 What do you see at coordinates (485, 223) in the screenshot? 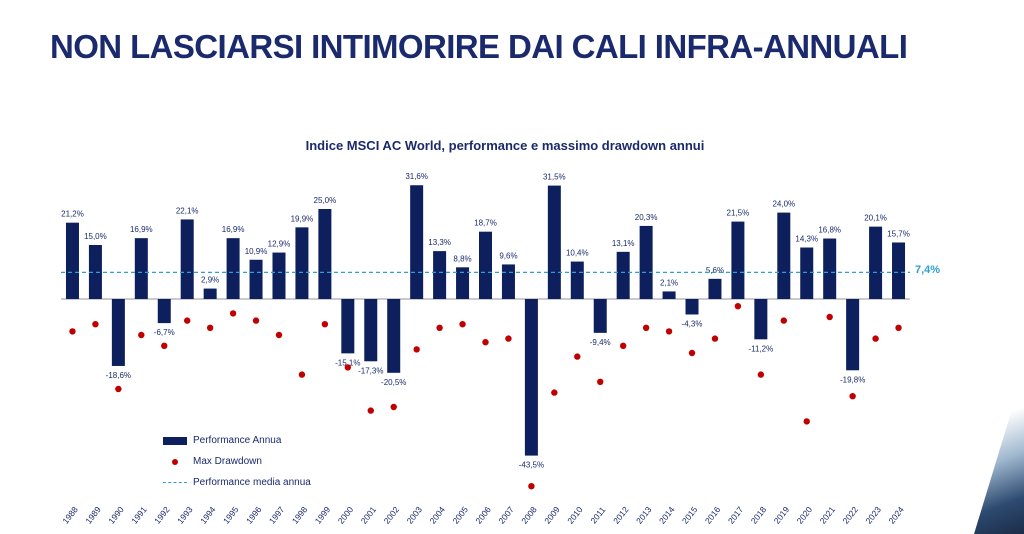
I see `bar-value-label: 18,7%` at bounding box center [485, 223].